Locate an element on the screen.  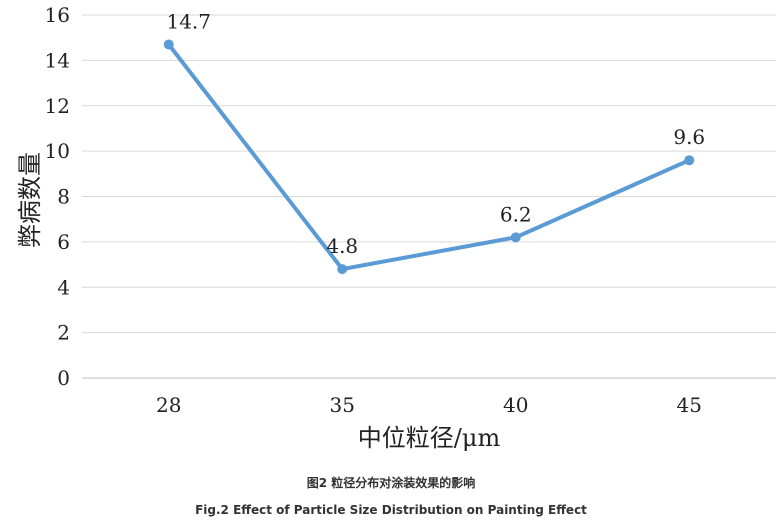
y-tick-label: 12 is located at coordinates (57, 106).